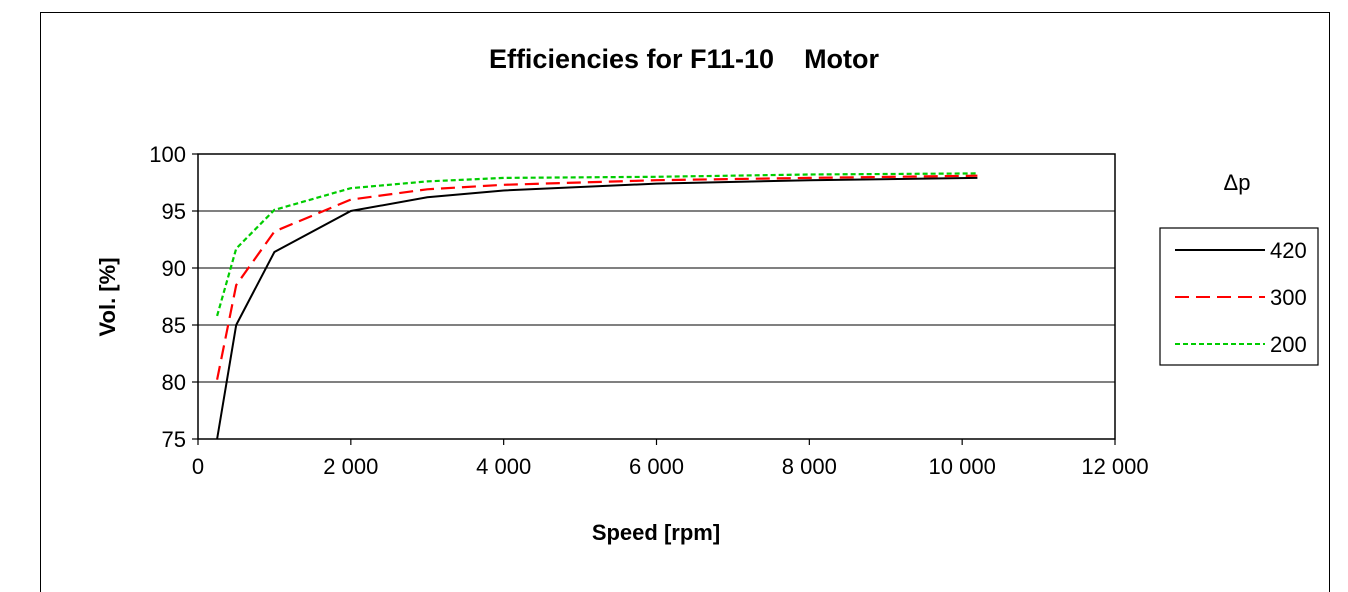 Image resolution: width=1348 pixels, height=592 pixels. Describe the element at coordinates (198, 466) in the screenshot. I see `x-tick-label: 0` at that location.